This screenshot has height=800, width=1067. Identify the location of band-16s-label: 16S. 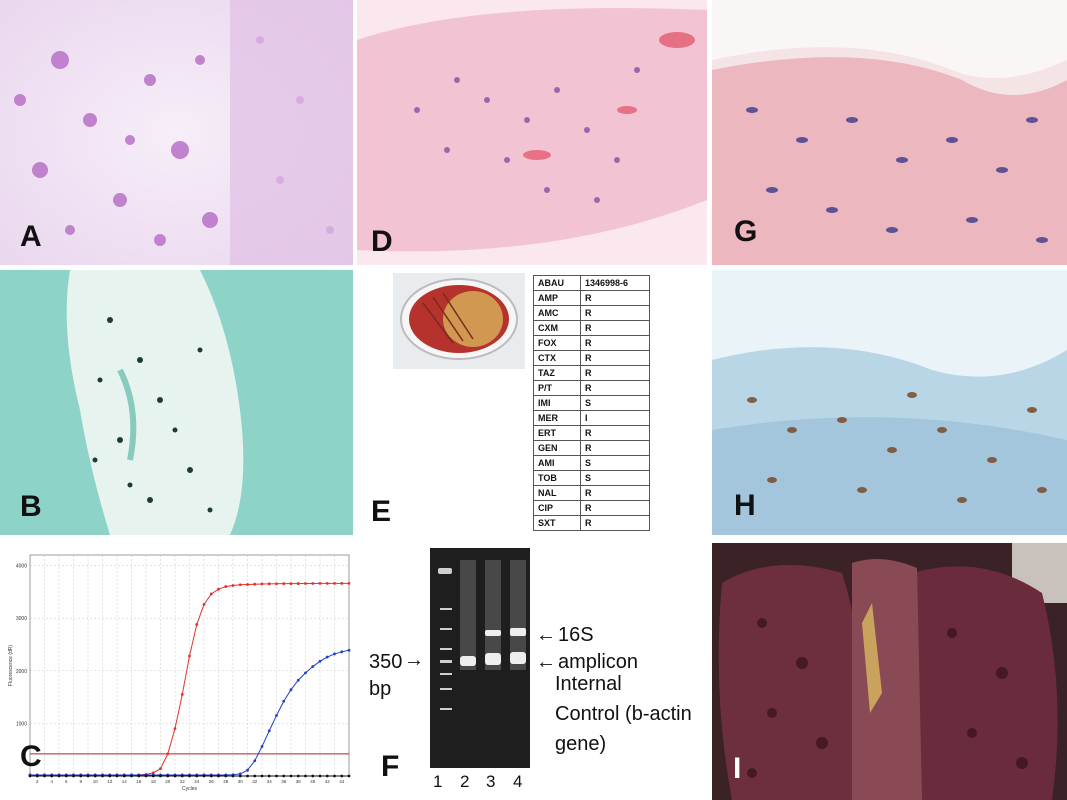
(576, 635).